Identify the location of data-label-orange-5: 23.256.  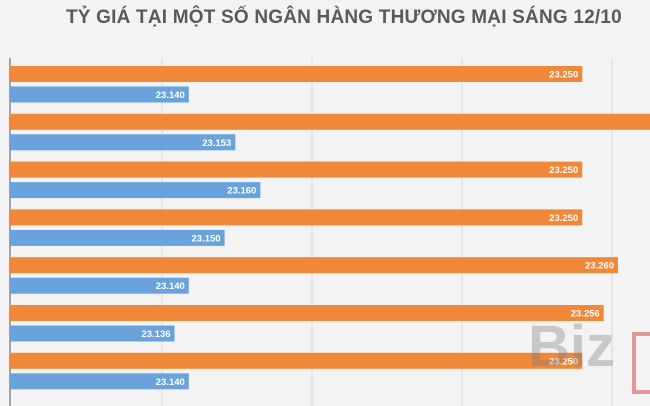
(585, 314).